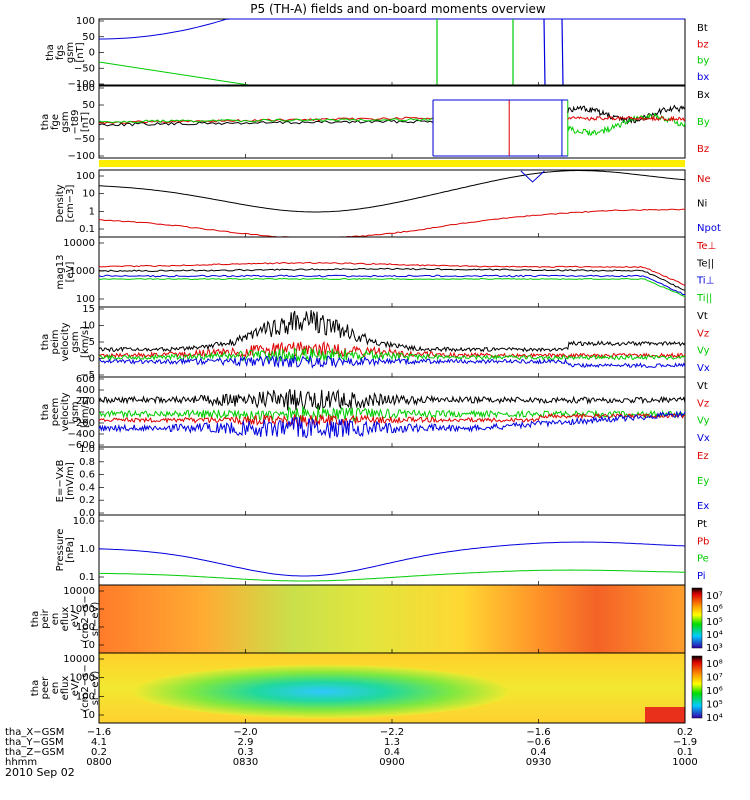  What do you see at coordinates (703, 333) in the screenshot?
I see `legend-peim-1: Vz` at bounding box center [703, 333].